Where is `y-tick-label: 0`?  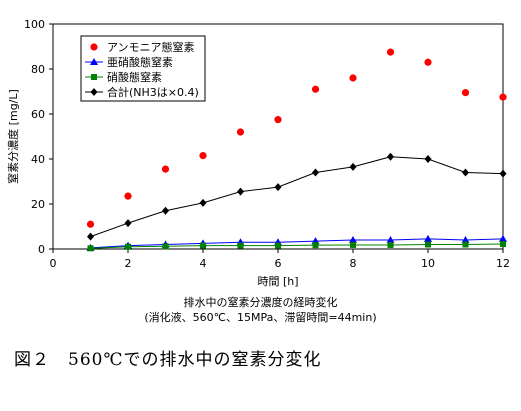 y-tick-label: 0 is located at coordinates (41, 249).